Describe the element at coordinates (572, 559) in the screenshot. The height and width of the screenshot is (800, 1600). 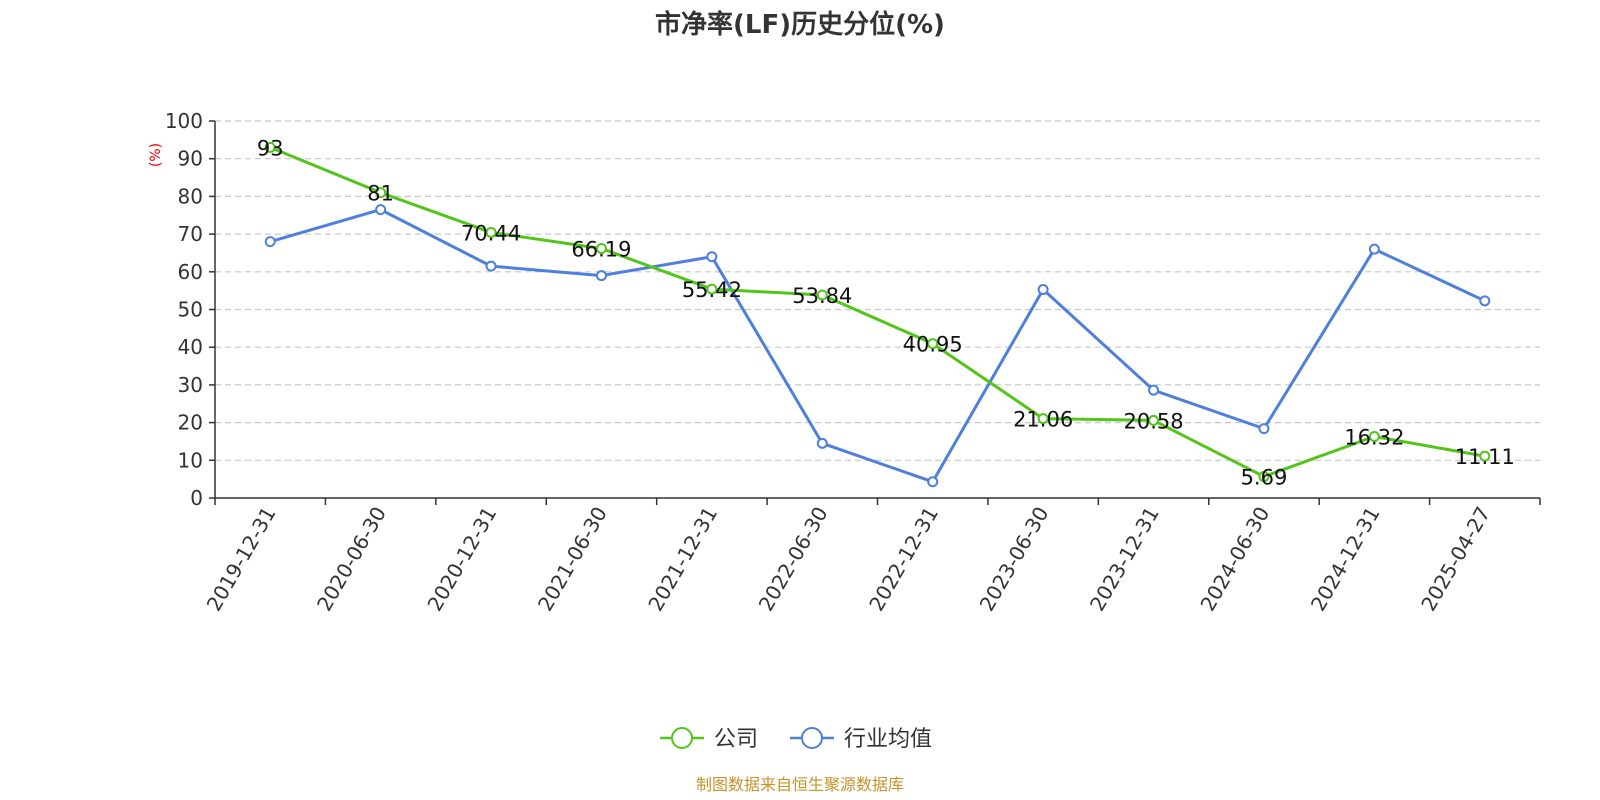
I see `x-tick-label: 2021-06-30` at that location.